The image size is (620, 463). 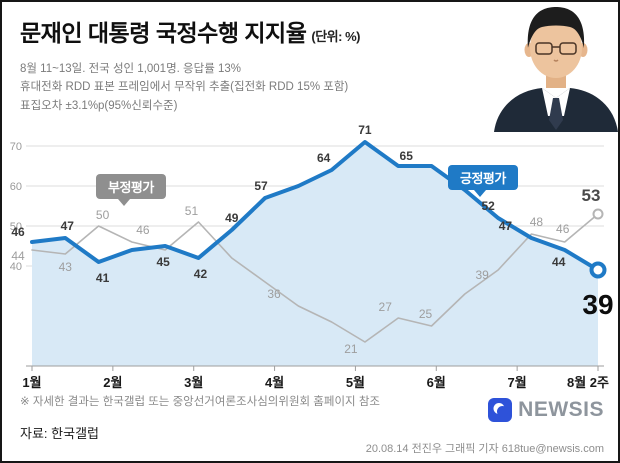 I want to click on negative-point-label: 43, so click(x=66, y=267).